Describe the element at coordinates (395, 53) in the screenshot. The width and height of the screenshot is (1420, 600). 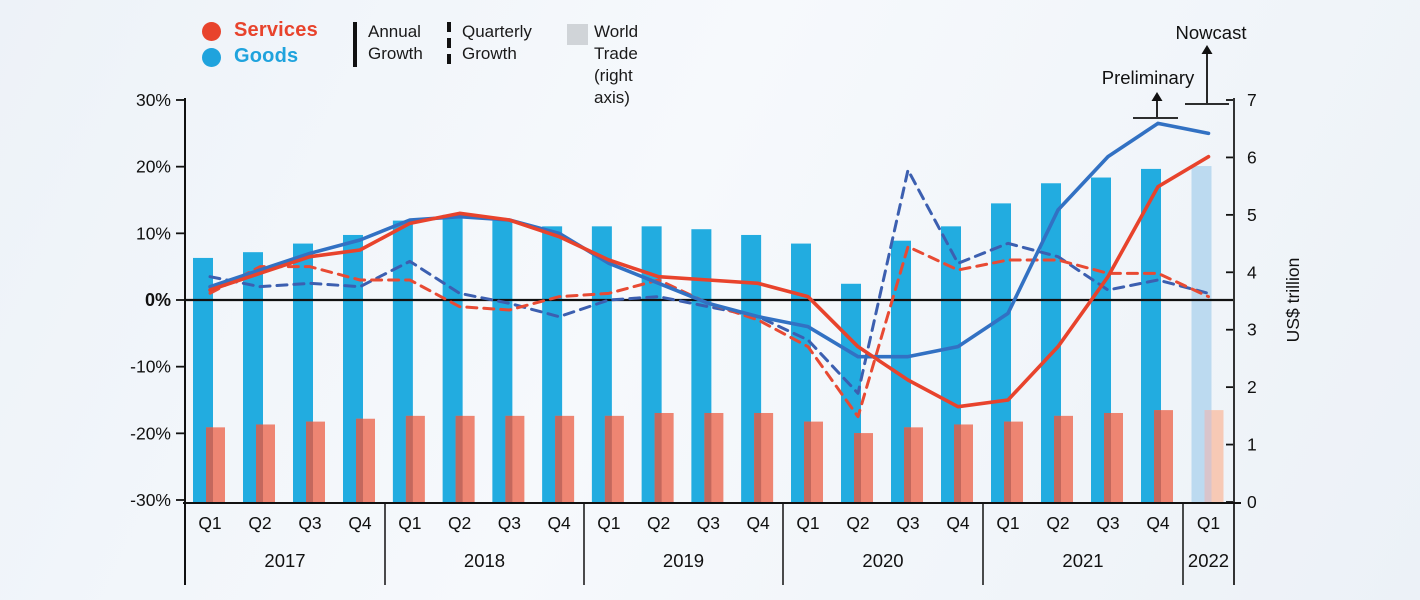
I see `annual-growth-line2: Growth` at that location.